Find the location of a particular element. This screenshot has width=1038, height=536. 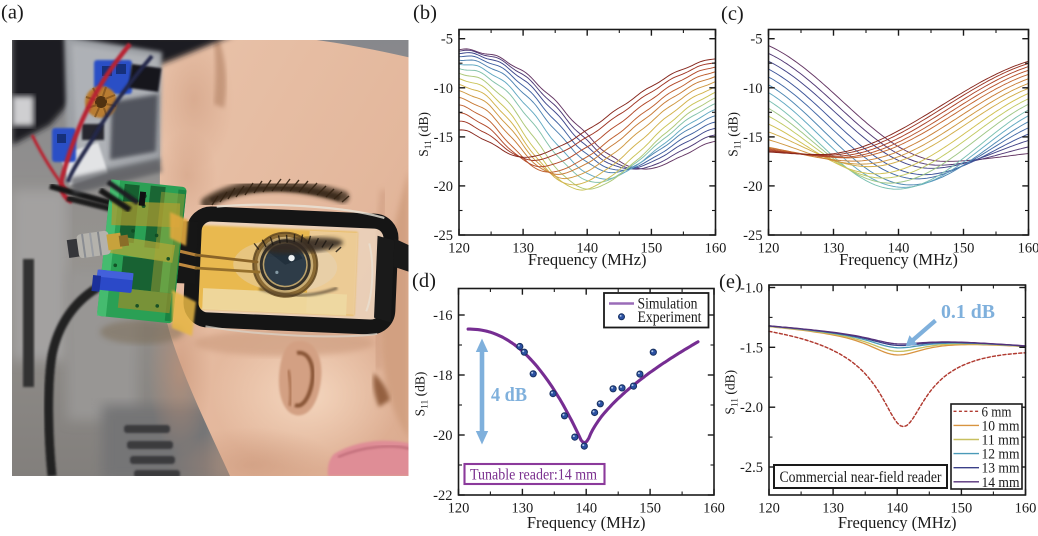

svg-text: -2.5 is located at coordinates (751, 468).